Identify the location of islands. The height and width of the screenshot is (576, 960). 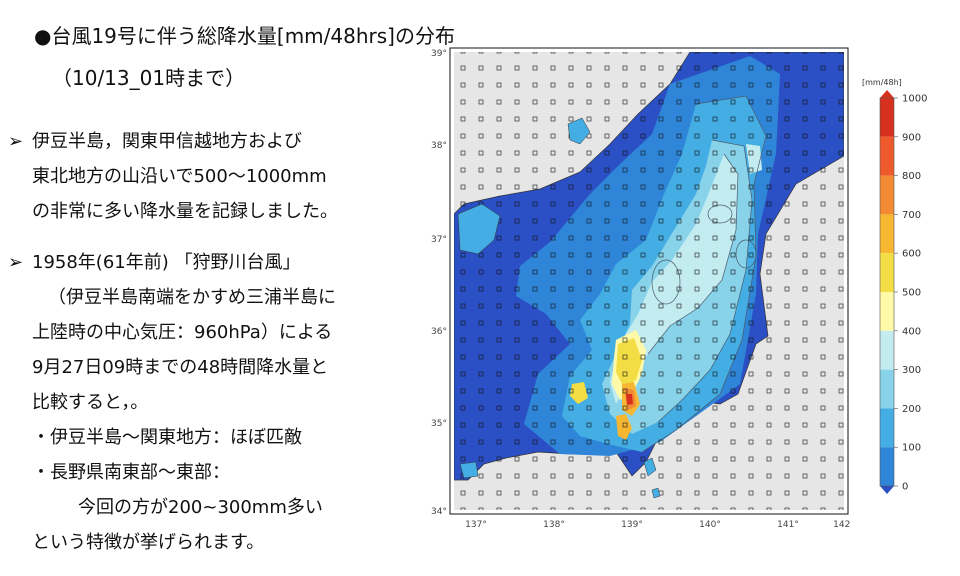
(559, 308).